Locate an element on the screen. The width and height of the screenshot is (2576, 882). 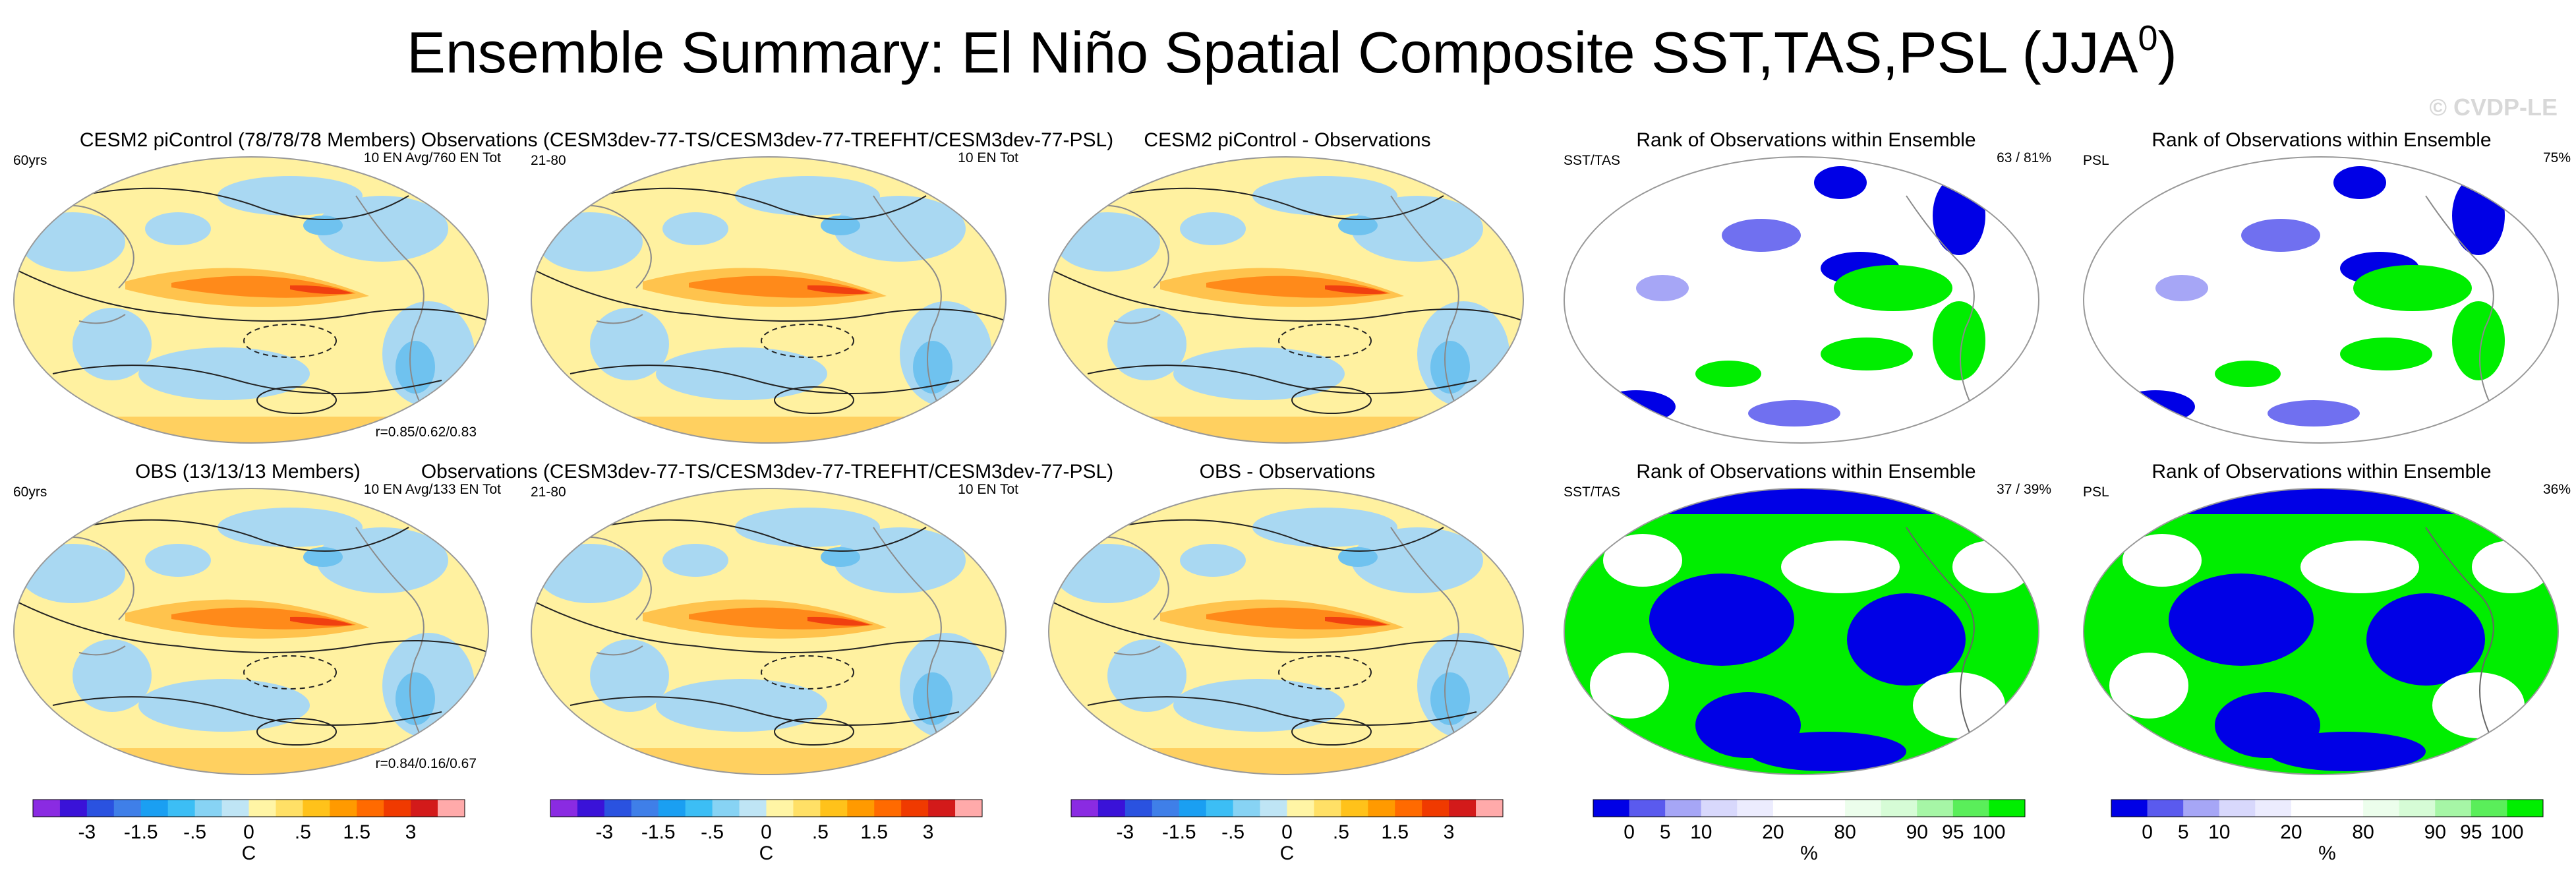
panel-title: OBS - Observations is located at coordinates (1288, 472).